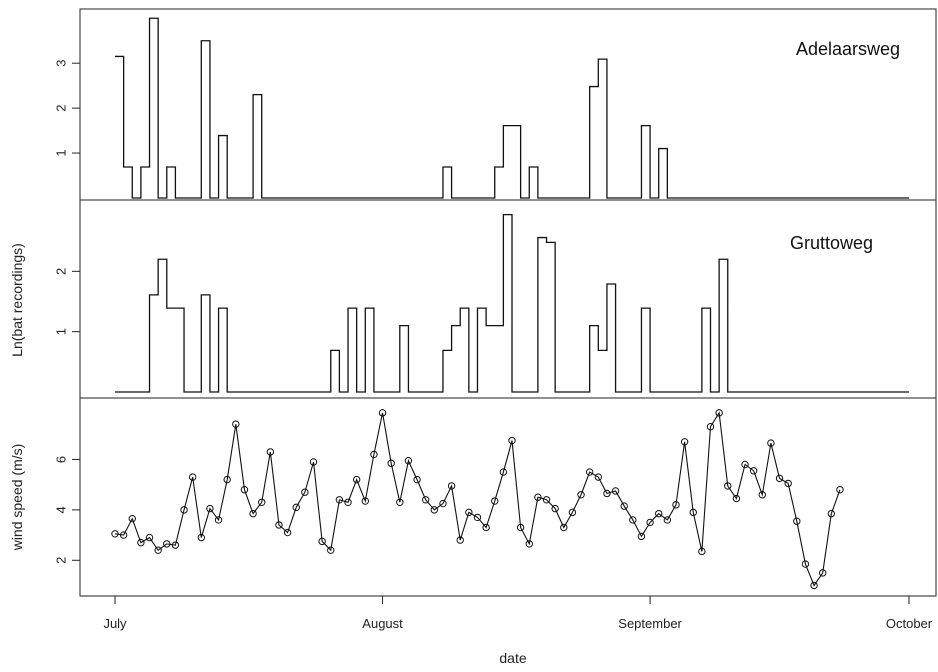 The width and height of the screenshot is (938, 672). I want to click on y-tick-label-2-0: 2, so click(60, 560).